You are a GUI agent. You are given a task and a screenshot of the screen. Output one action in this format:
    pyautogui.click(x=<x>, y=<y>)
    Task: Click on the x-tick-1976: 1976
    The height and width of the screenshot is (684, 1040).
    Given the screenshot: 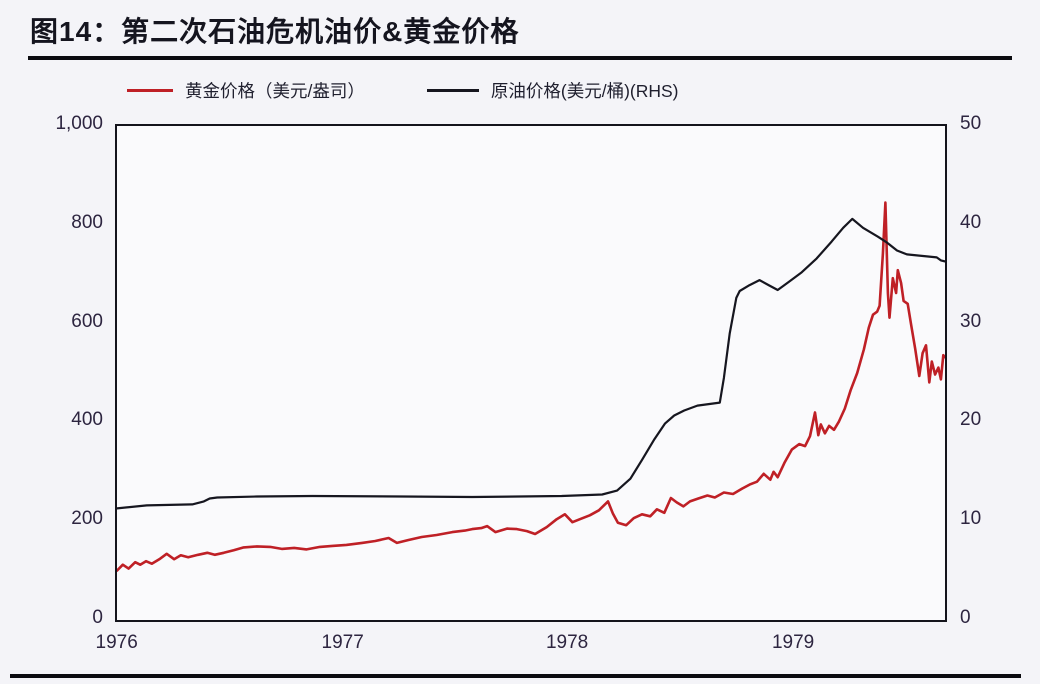 What is the action you would take?
    pyautogui.click(x=116, y=642)
    